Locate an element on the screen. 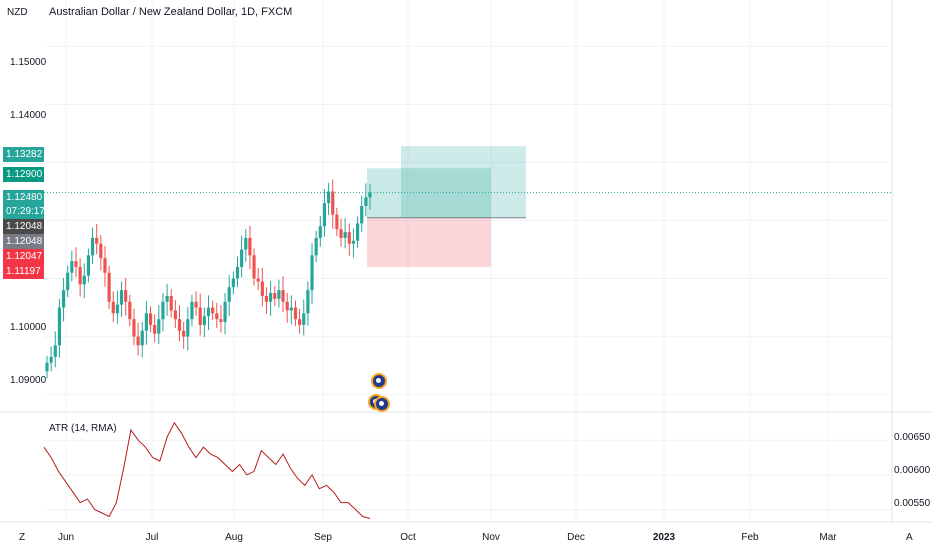 This screenshot has height=550, width=932. stop-upper-price-label: 1.12047 is located at coordinates (23, 256).